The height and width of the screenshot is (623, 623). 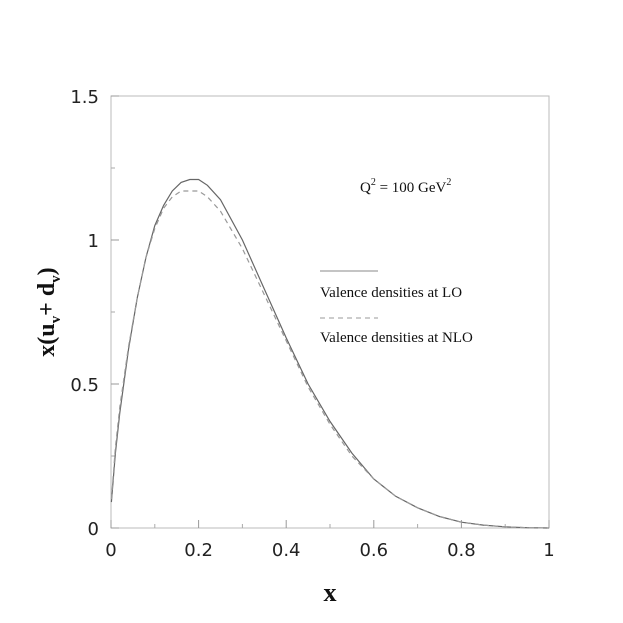 I want to click on y-tick-label: 1.5, so click(x=84, y=97).